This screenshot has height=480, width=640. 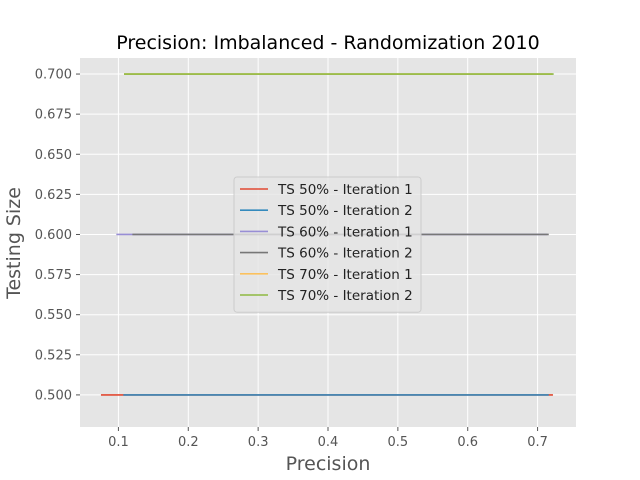 What do you see at coordinates (53, 355) in the screenshot?
I see `y-tick-label: 0.525` at bounding box center [53, 355].